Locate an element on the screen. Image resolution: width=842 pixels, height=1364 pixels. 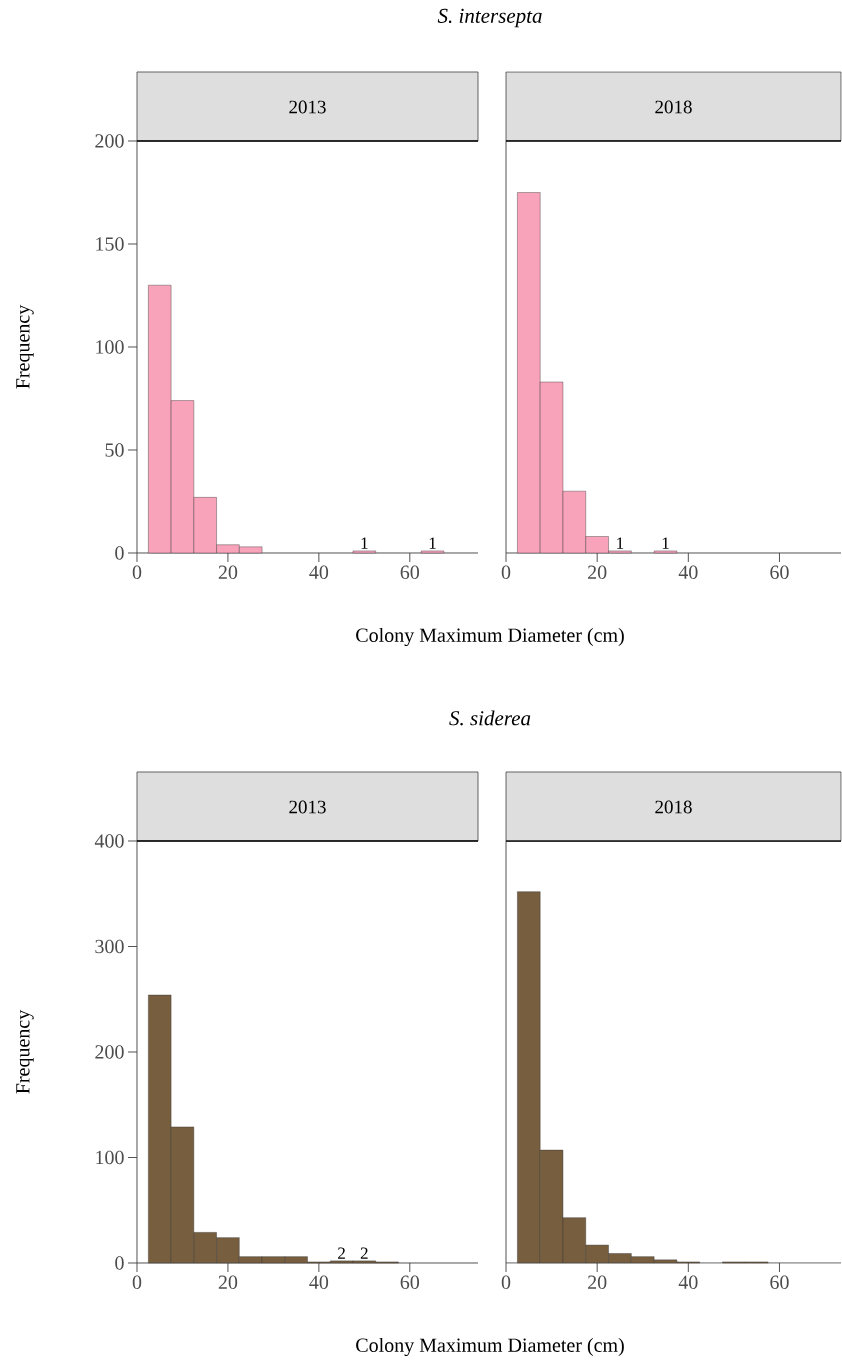
y-tick-label: 50 is located at coordinates (114, 450).